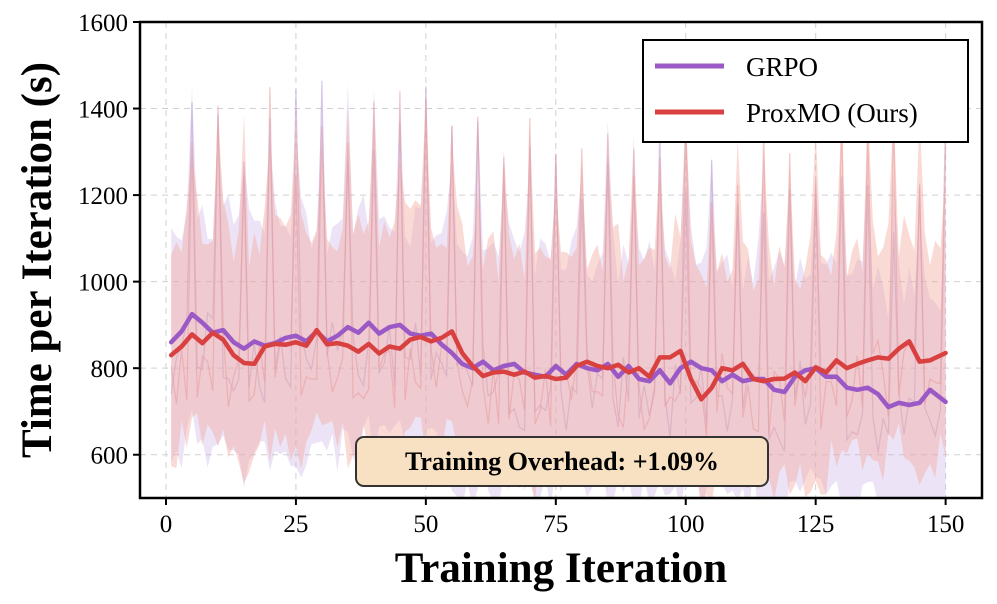 Image resolution: width=997 pixels, height=604 pixels. Describe the element at coordinates (946, 524) in the screenshot. I see `x-tick-label: 150` at that location.